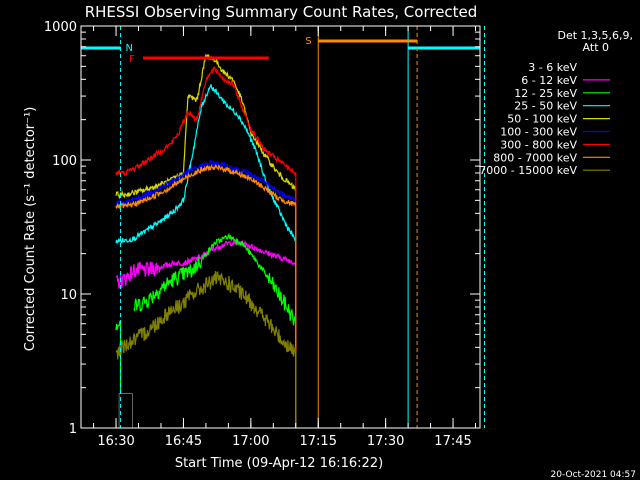 Image resolution: width=640 pixels, height=480 pixels. I want to click on legend-label-0: 3 - 6 keV, so click(552, 67).